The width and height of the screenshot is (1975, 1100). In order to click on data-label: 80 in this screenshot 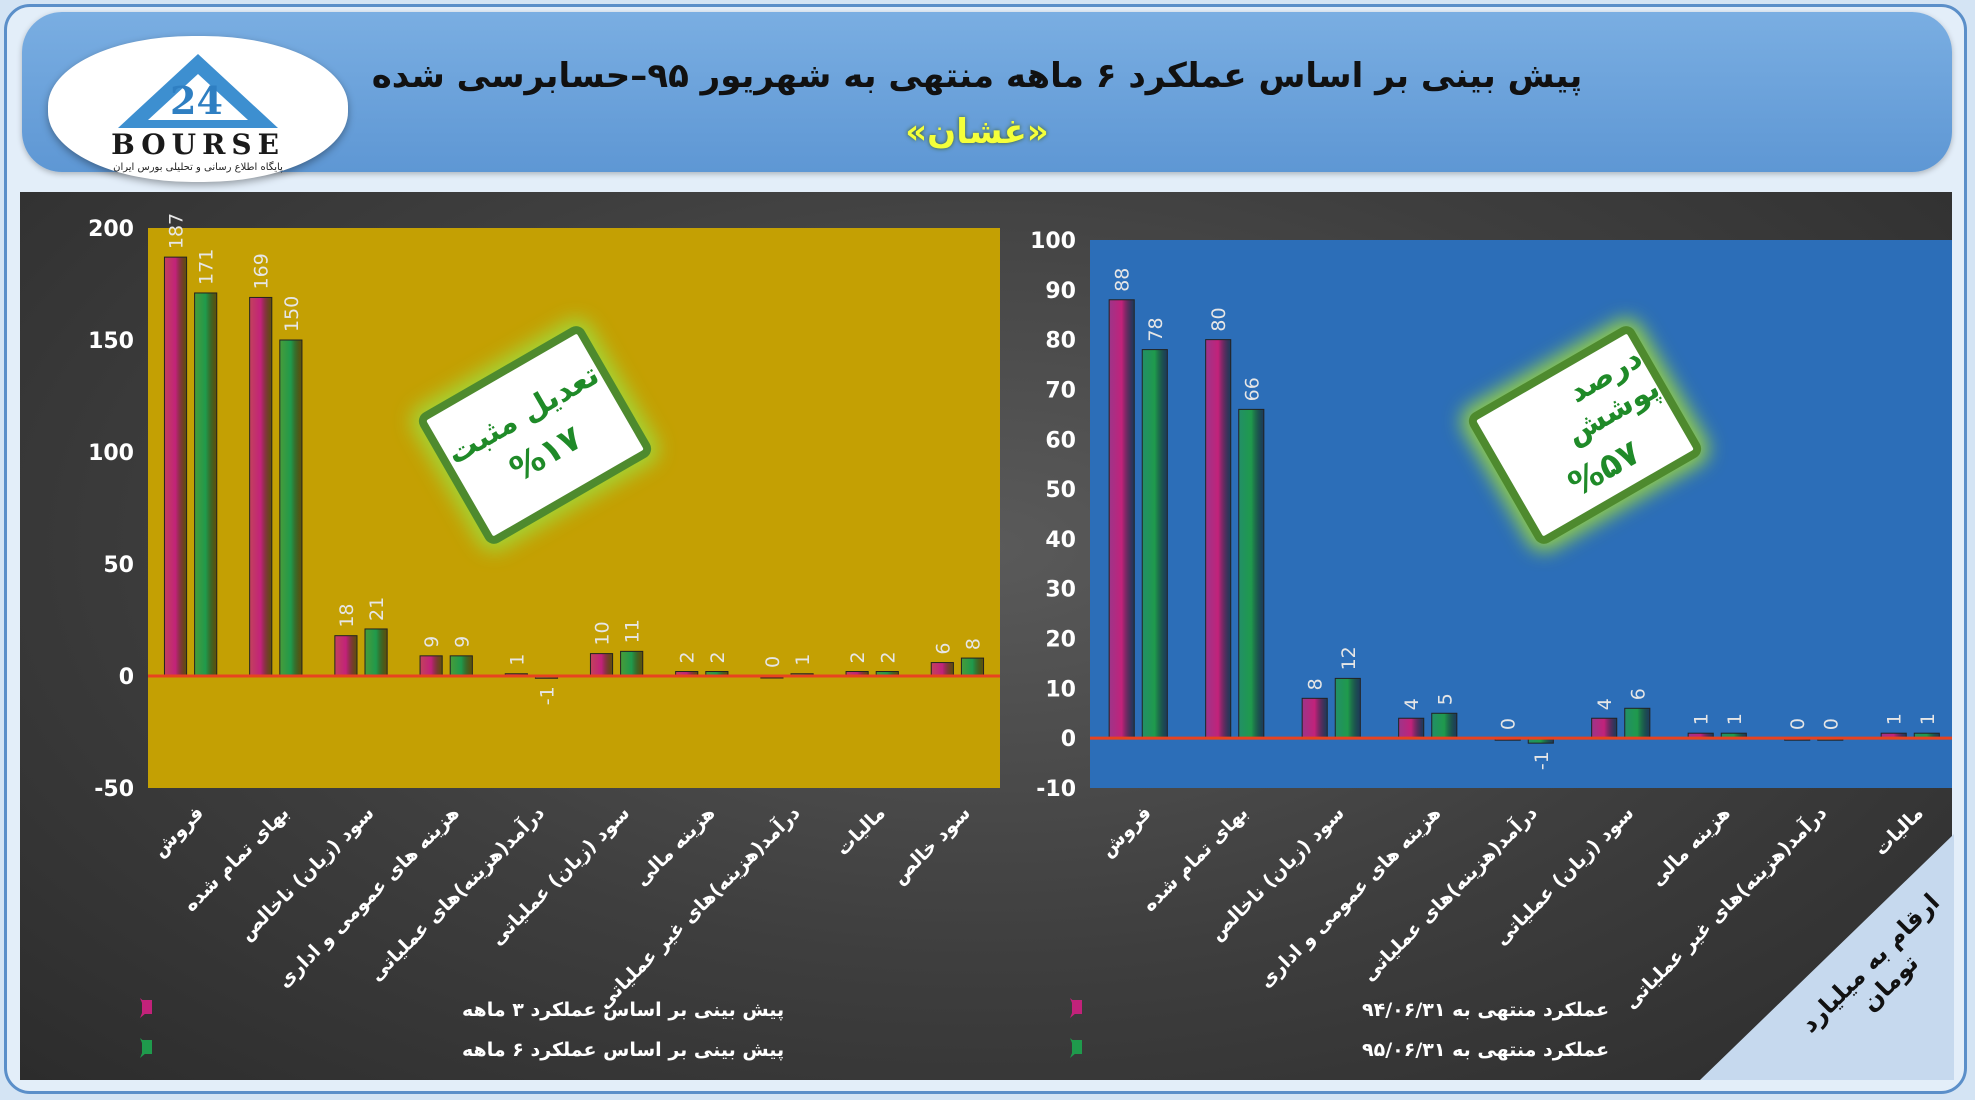, I will do `click(1219, 319)`.